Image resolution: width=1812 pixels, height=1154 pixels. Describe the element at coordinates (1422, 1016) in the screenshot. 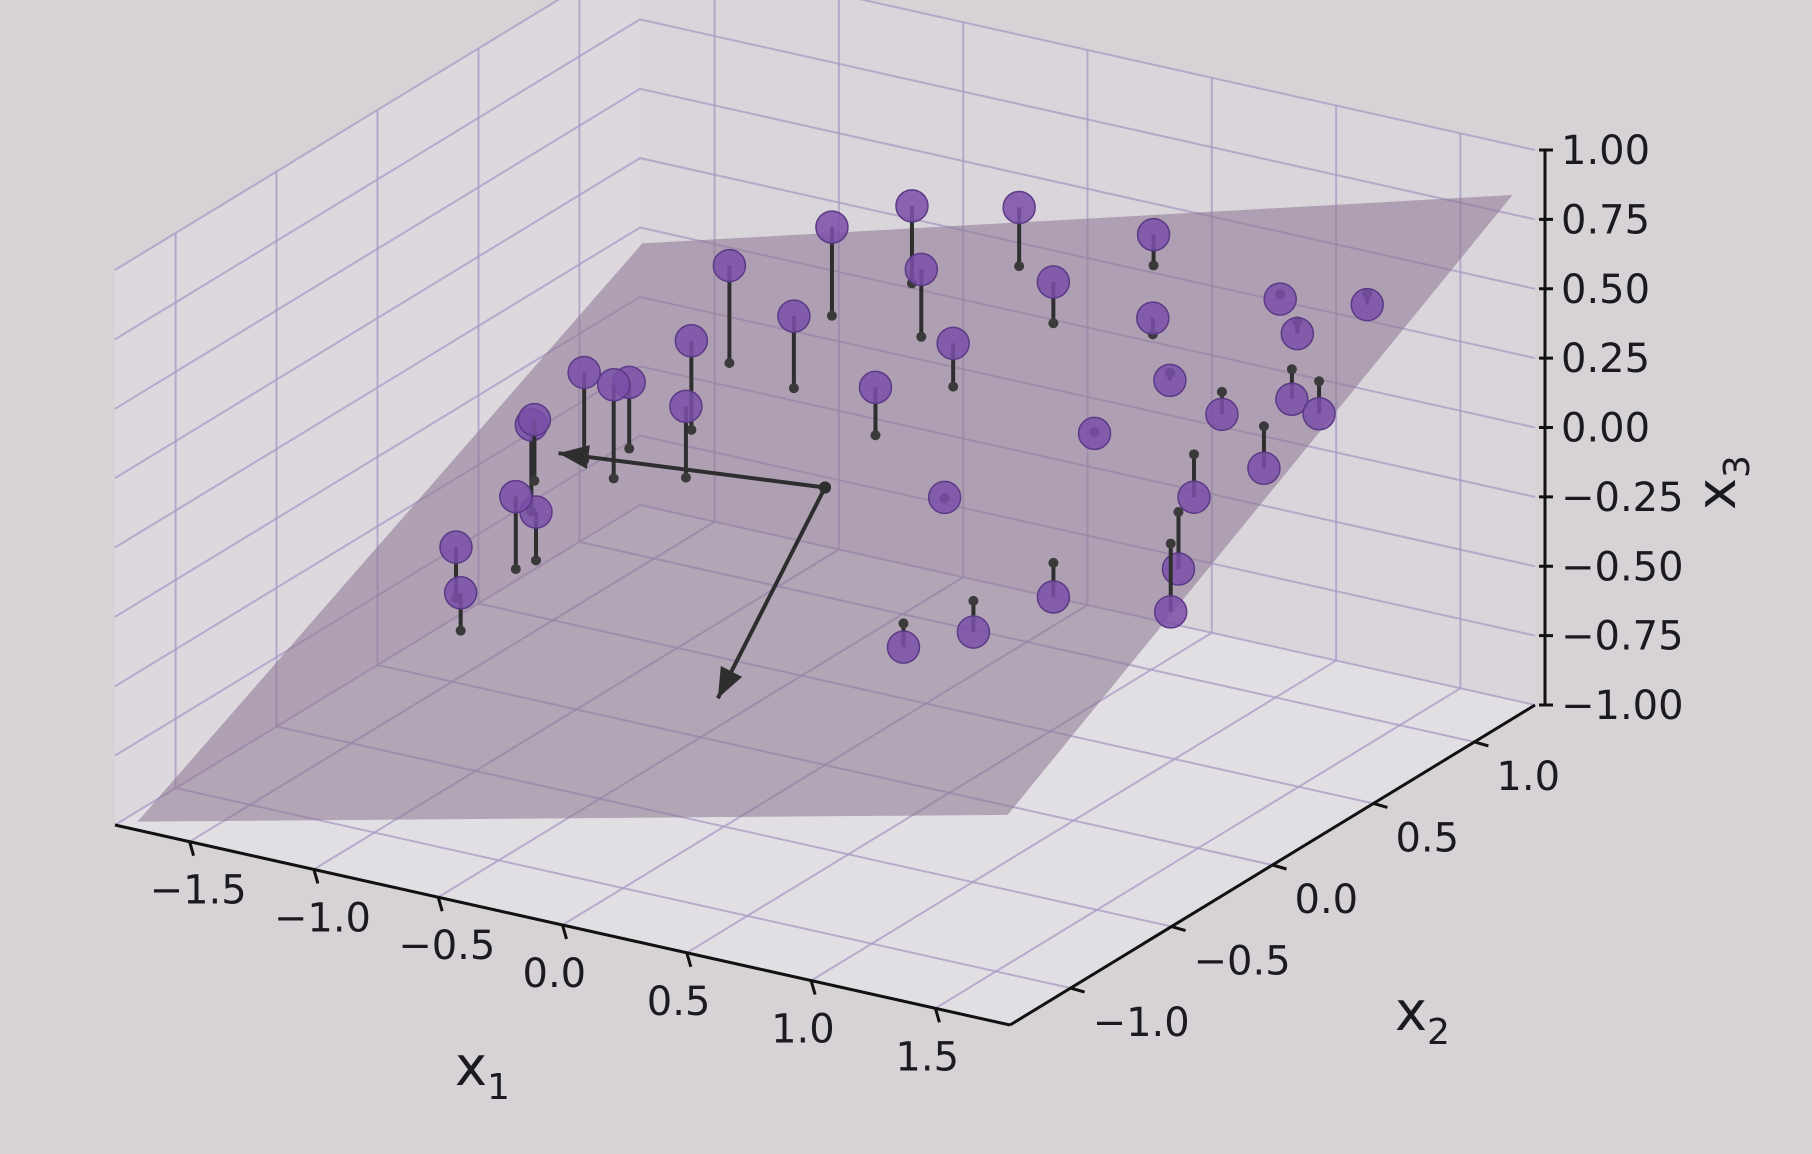

I see `x2-axis-label: x2` at that location.